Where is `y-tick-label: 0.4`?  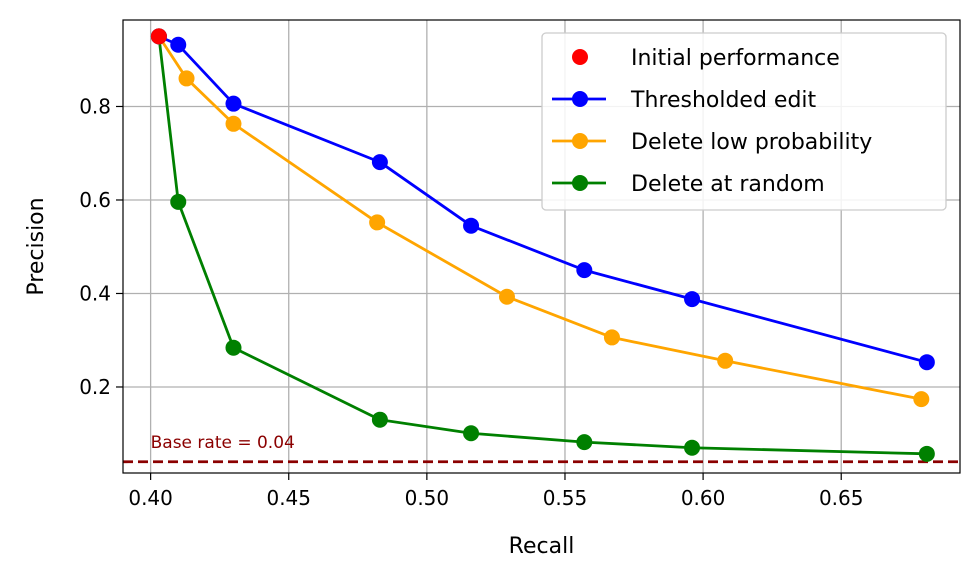
y-tick-label: 0.4 is located at coordinates (95, 293).